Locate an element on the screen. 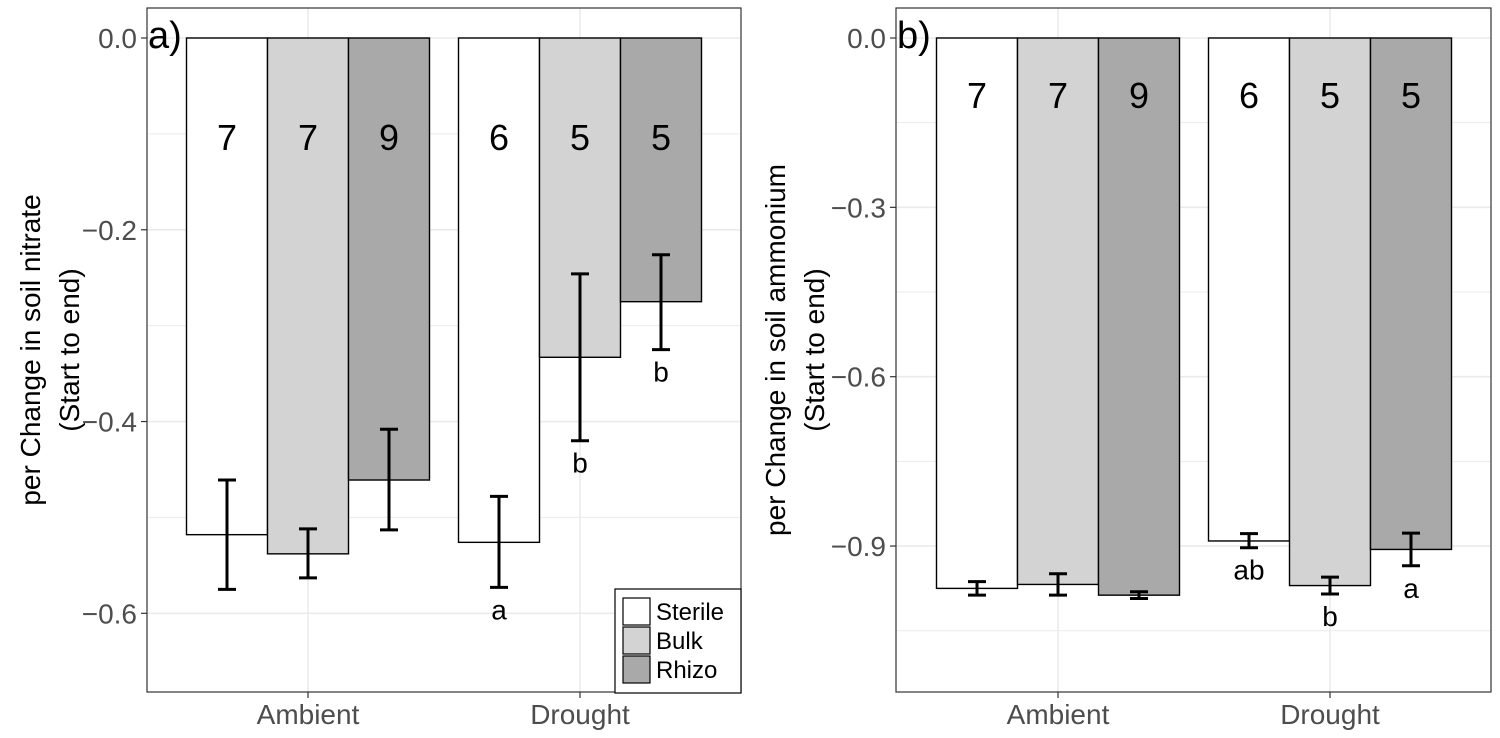  legend-key-bulk is located at coordinates (636, 640).